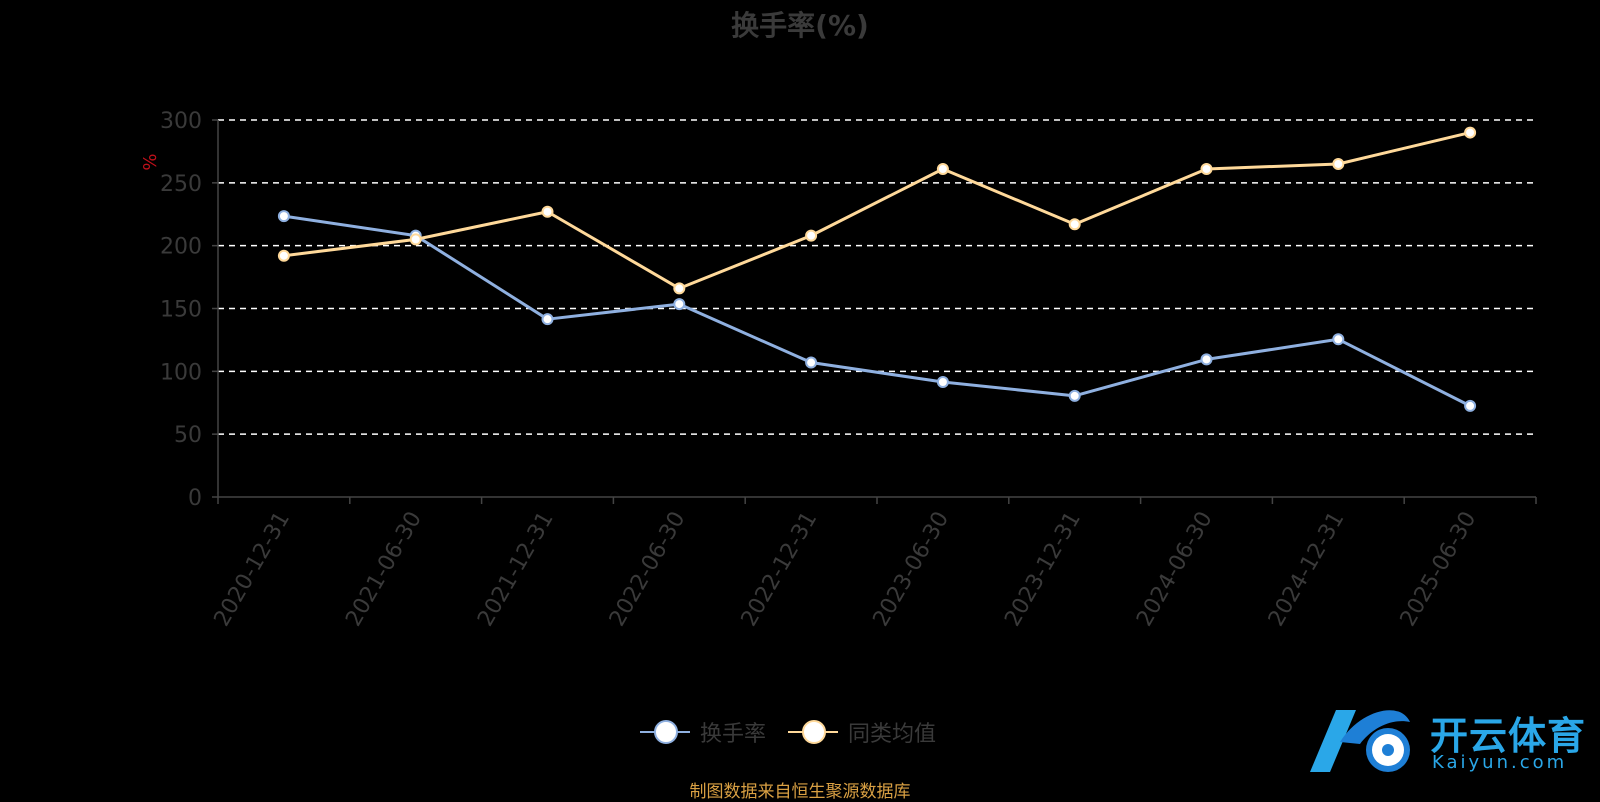  I want to click on legend-label-peer-average: 同类均值, so click(892, 734).